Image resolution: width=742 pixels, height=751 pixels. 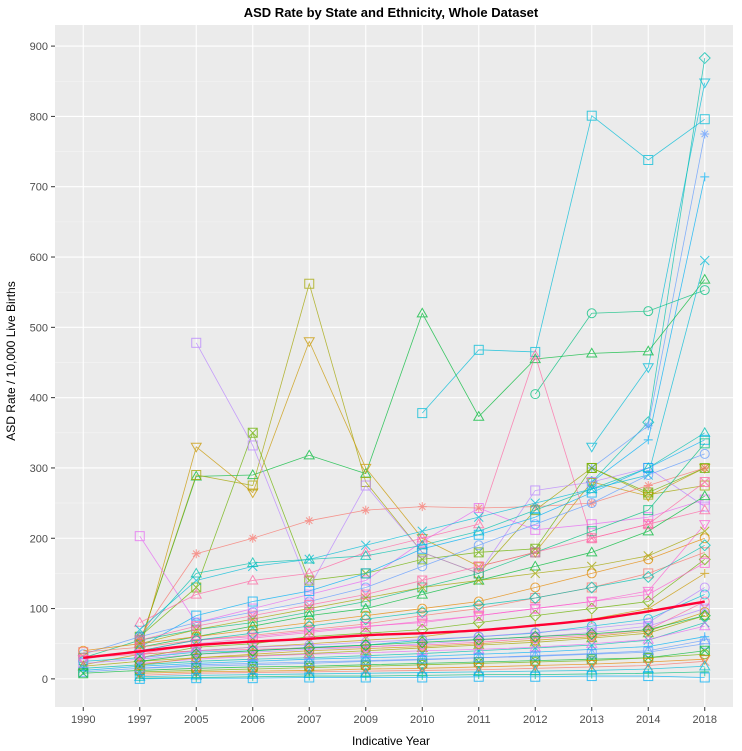 I want to click on x-tick-label: 2012, so click(x=535, y=720).